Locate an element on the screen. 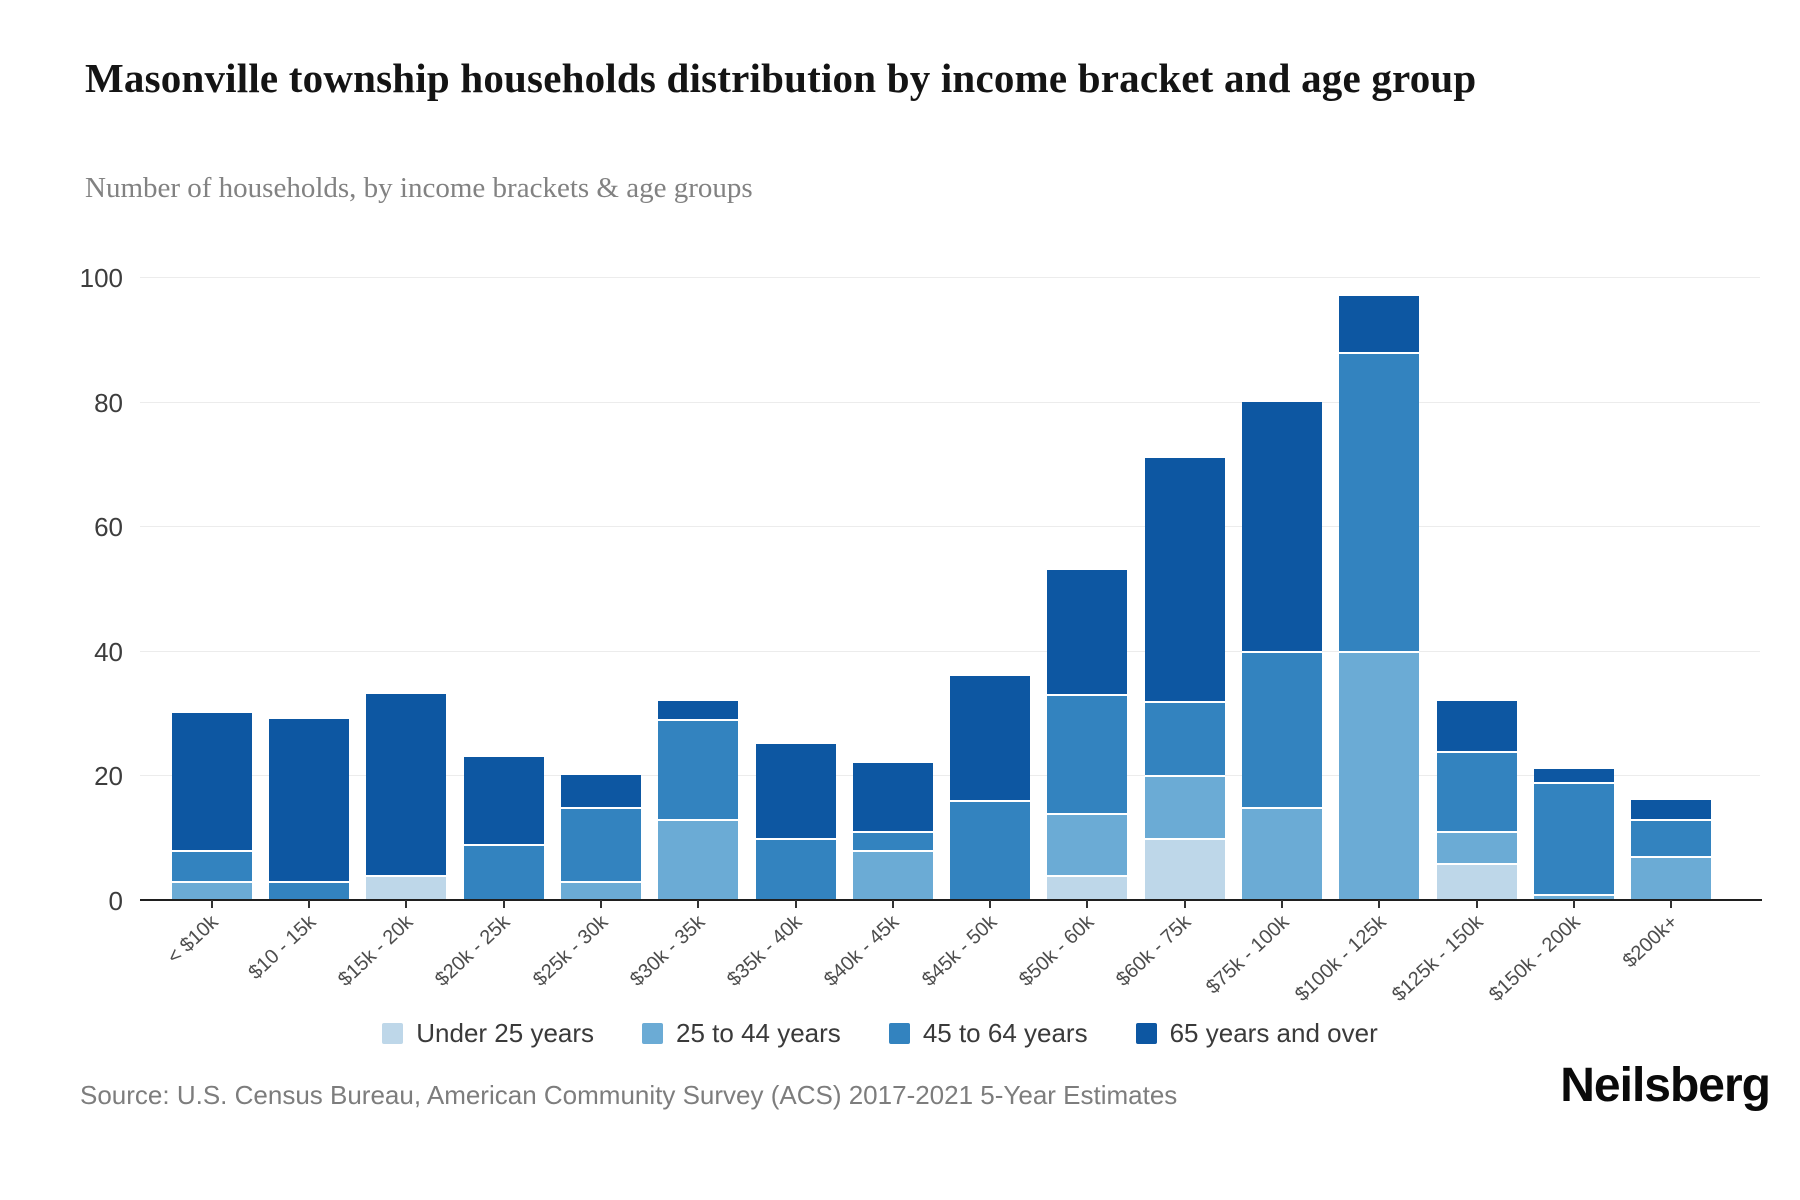  neilsberg-logo: Neilsberg is located at coordinates (1665, 1085).